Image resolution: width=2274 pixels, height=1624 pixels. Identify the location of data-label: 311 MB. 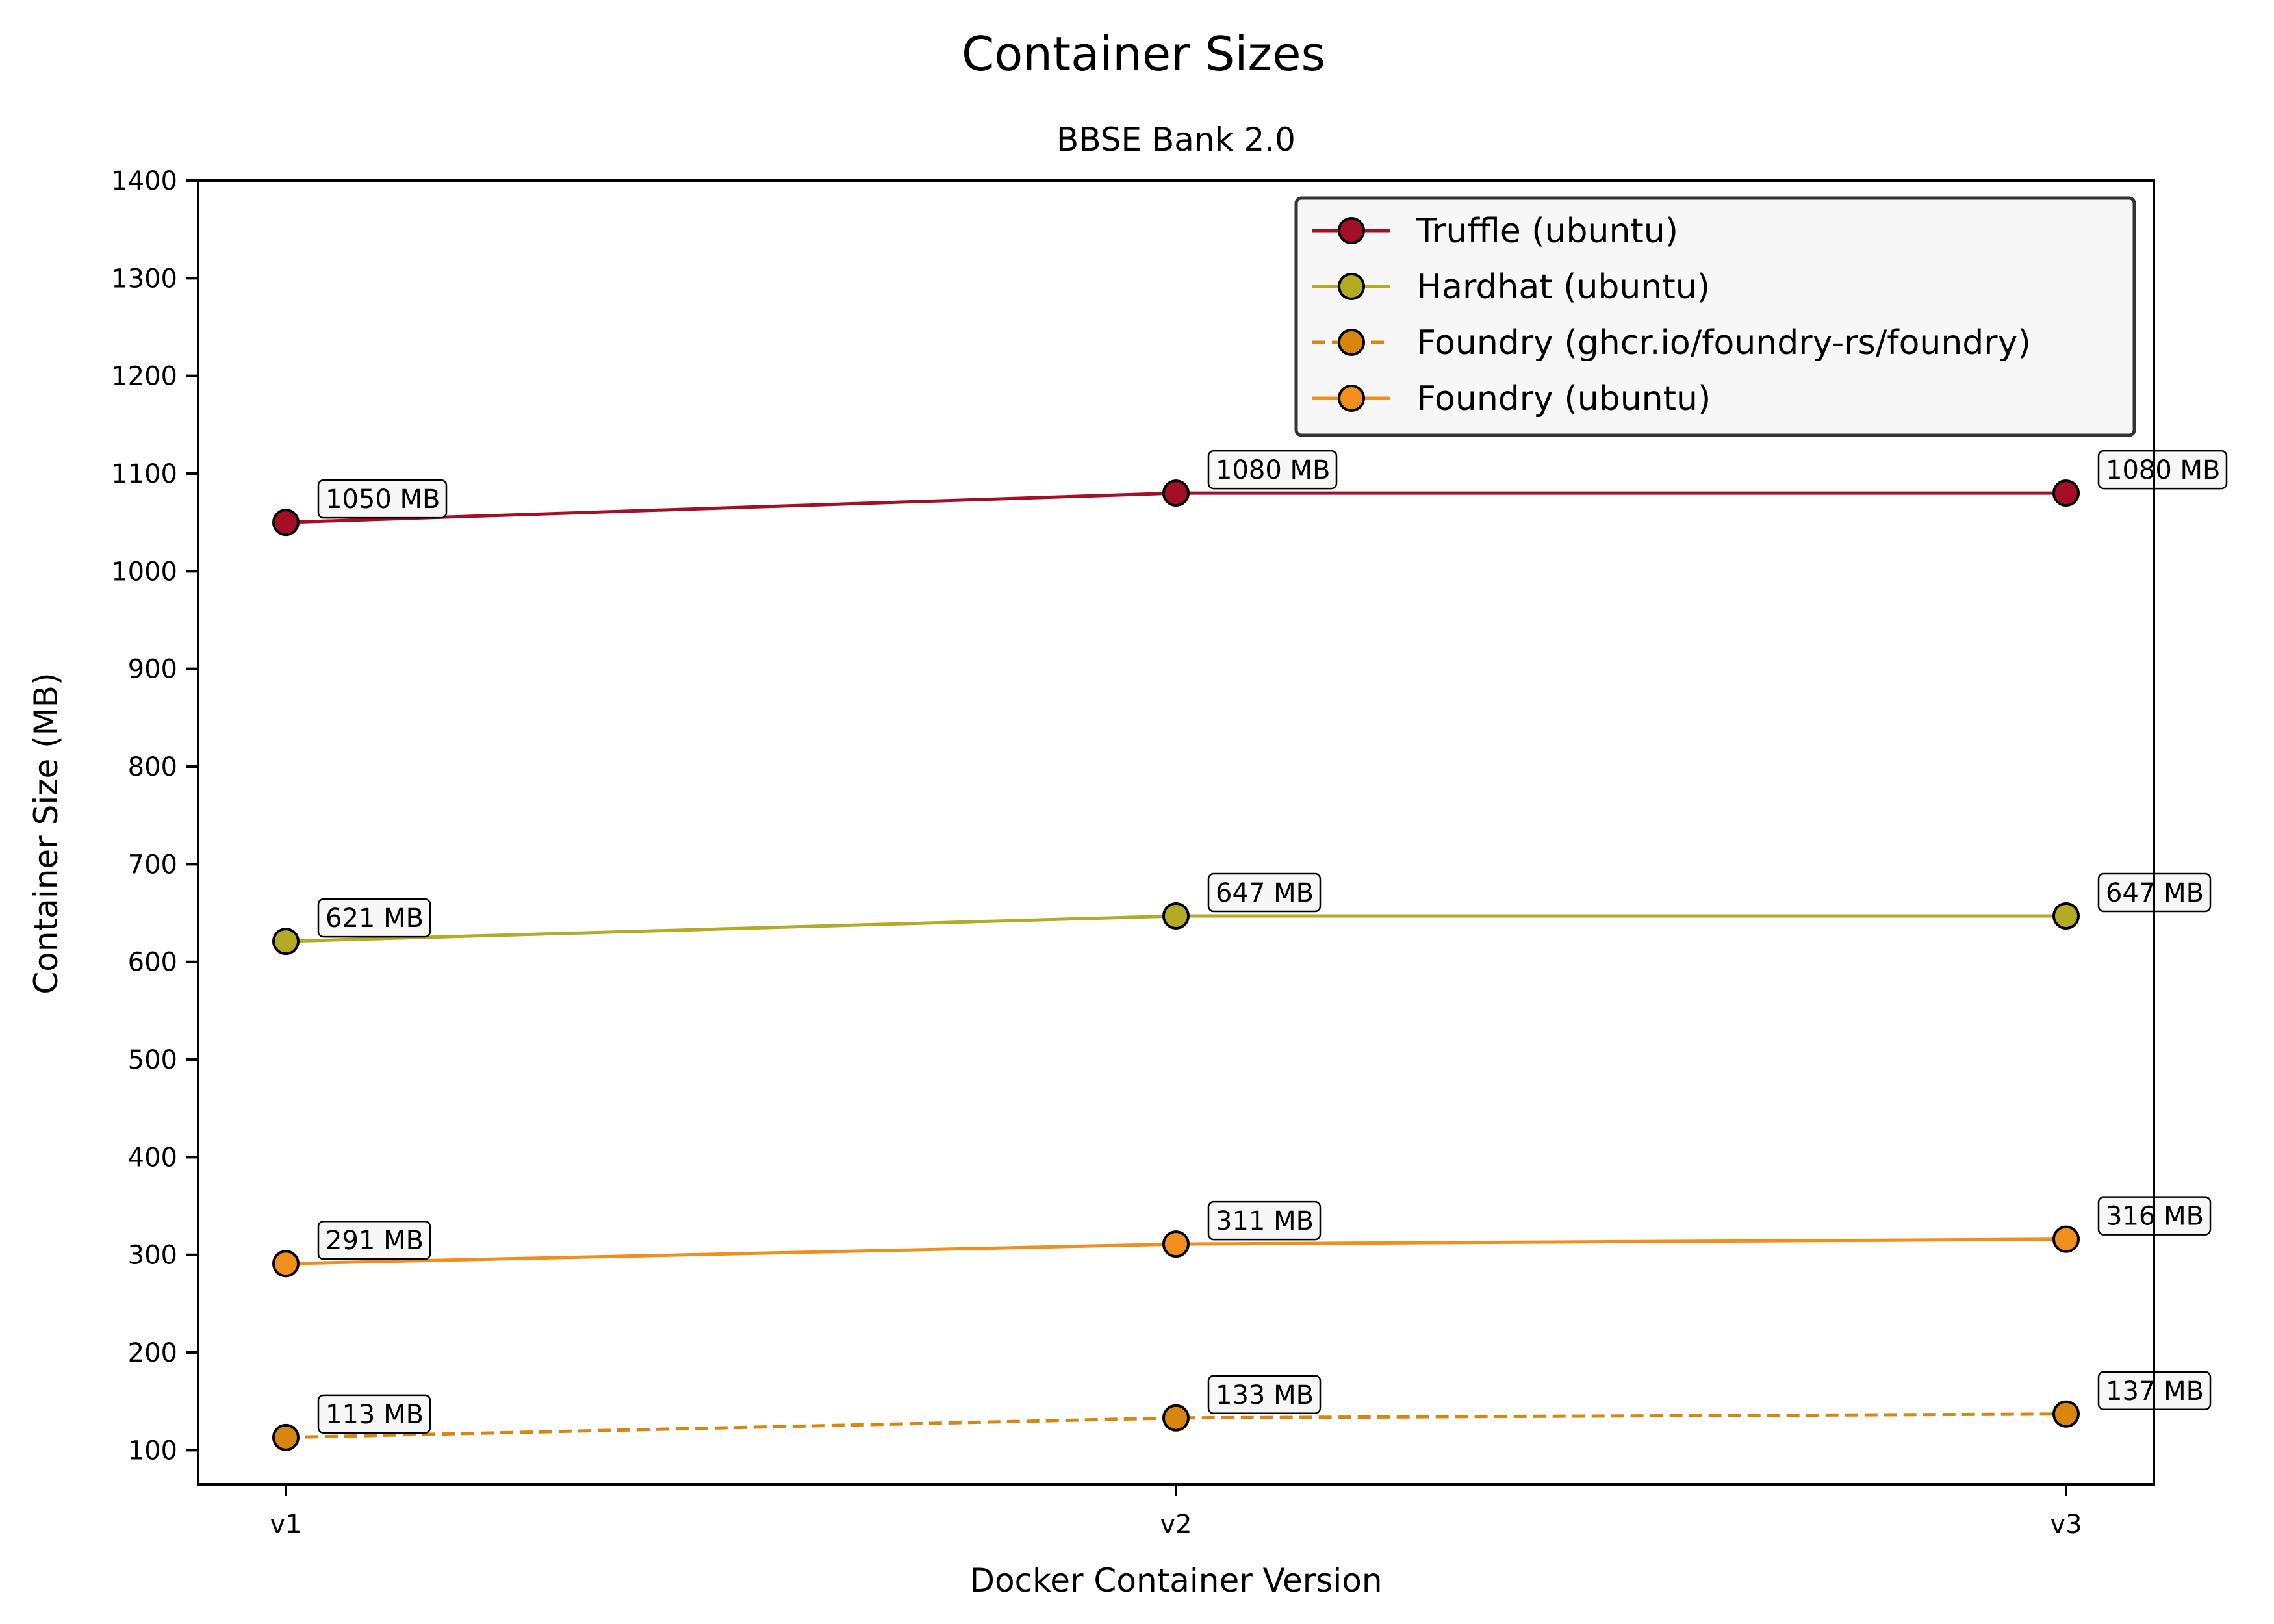
(1265, 1221).